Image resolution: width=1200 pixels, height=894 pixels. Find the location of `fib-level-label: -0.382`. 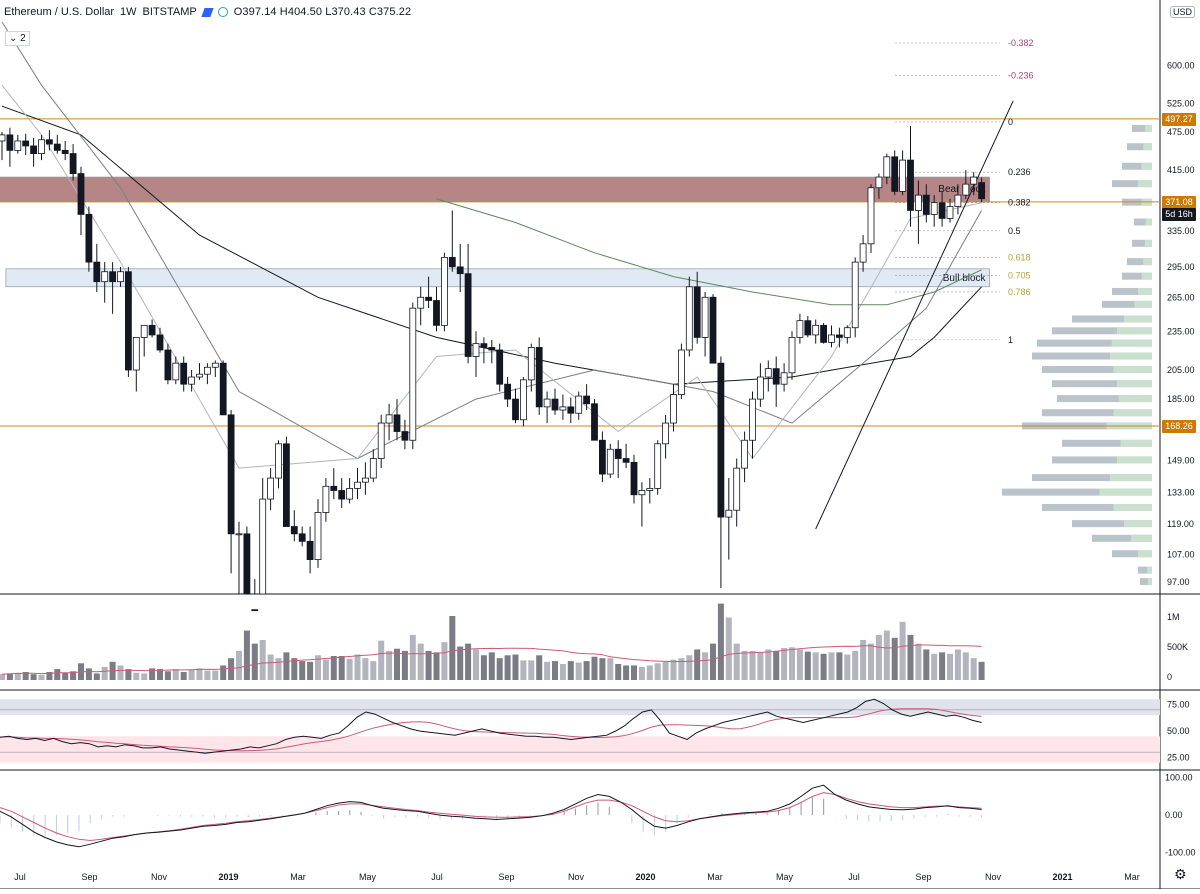

fib-level-label: -0.382 is located at coordinates (1021, 43).